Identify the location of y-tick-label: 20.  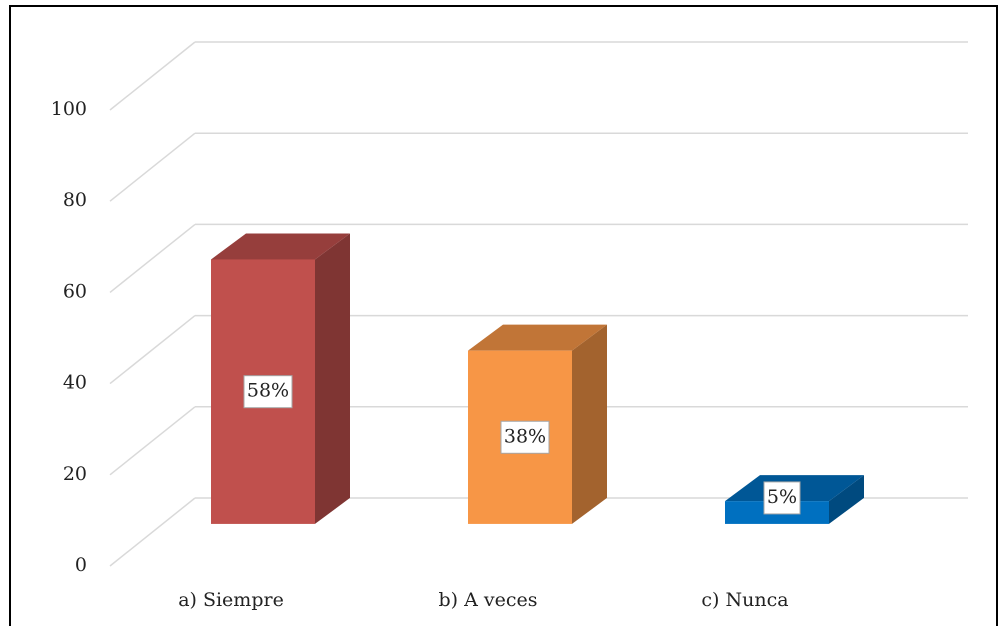
(75, 474).